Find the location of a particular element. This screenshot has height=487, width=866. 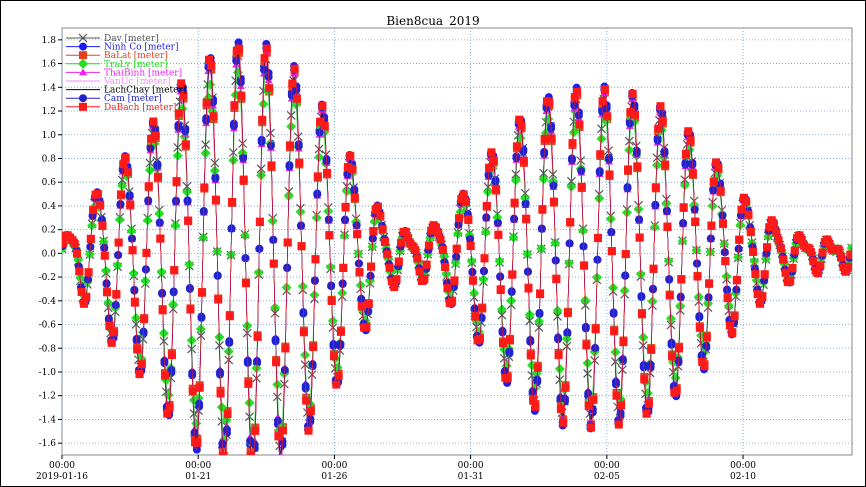

y-tick-label: 1.6 is located at coordinates (49, 65).